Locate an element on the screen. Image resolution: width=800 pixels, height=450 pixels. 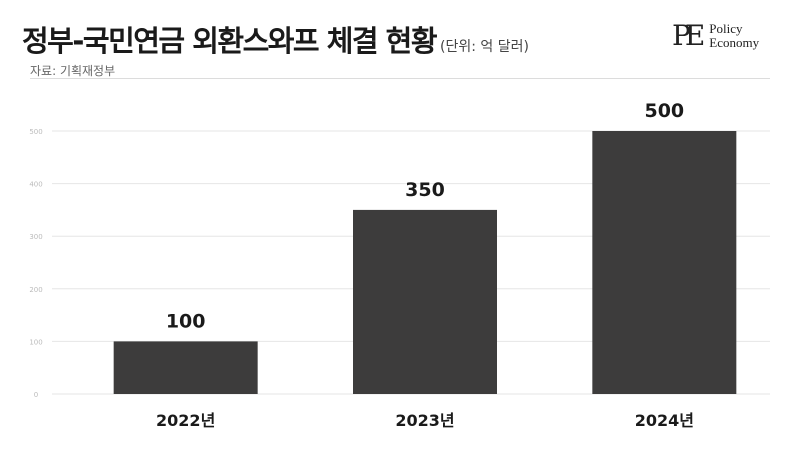
source-label: 자료: 기획재정부 is located at coordinates (73, 71).